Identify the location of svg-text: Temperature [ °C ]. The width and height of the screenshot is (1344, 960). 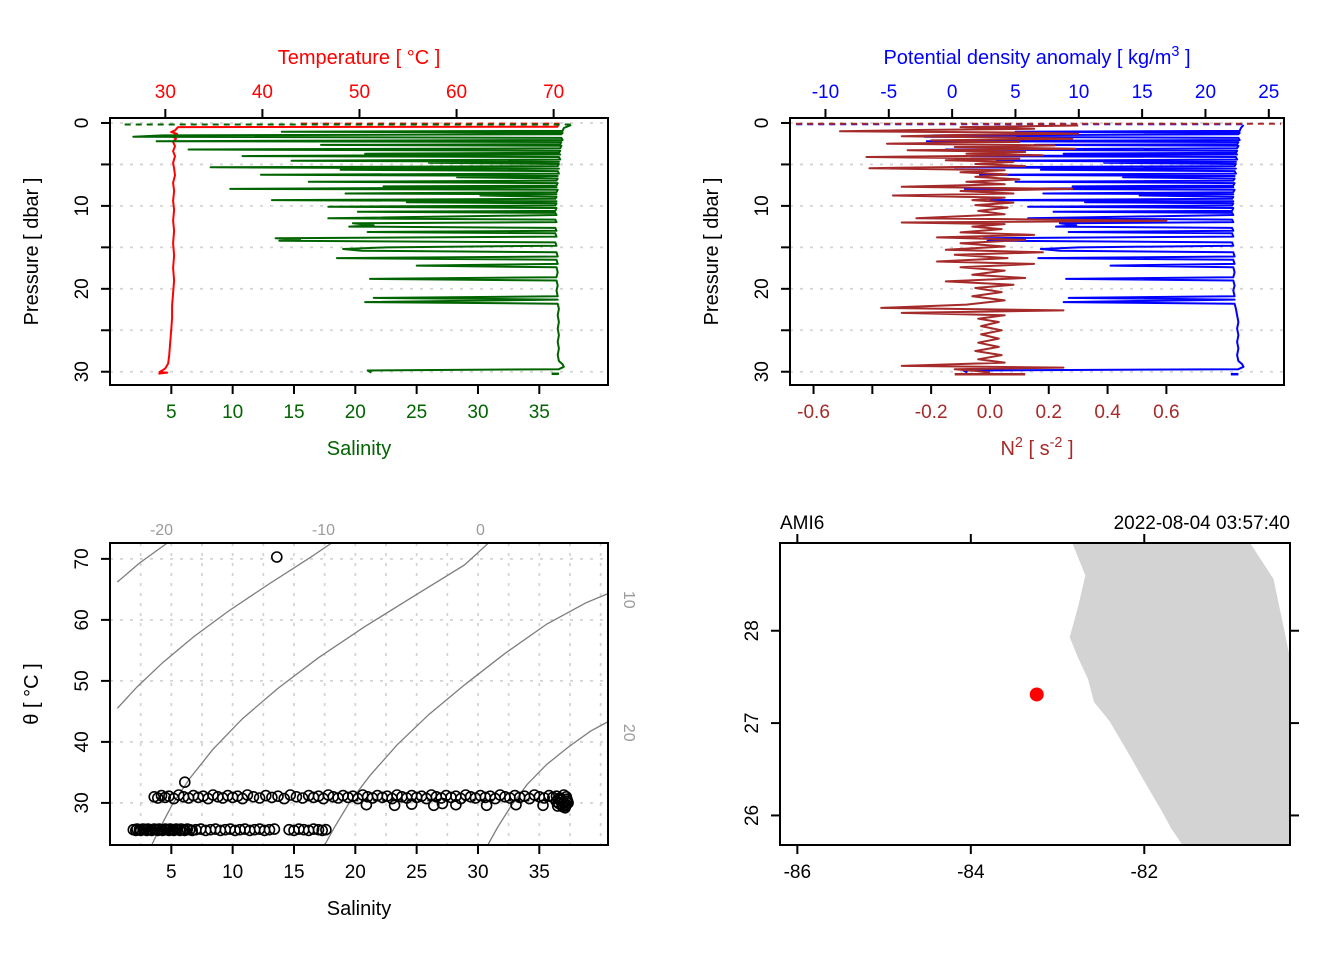
(359, 58).